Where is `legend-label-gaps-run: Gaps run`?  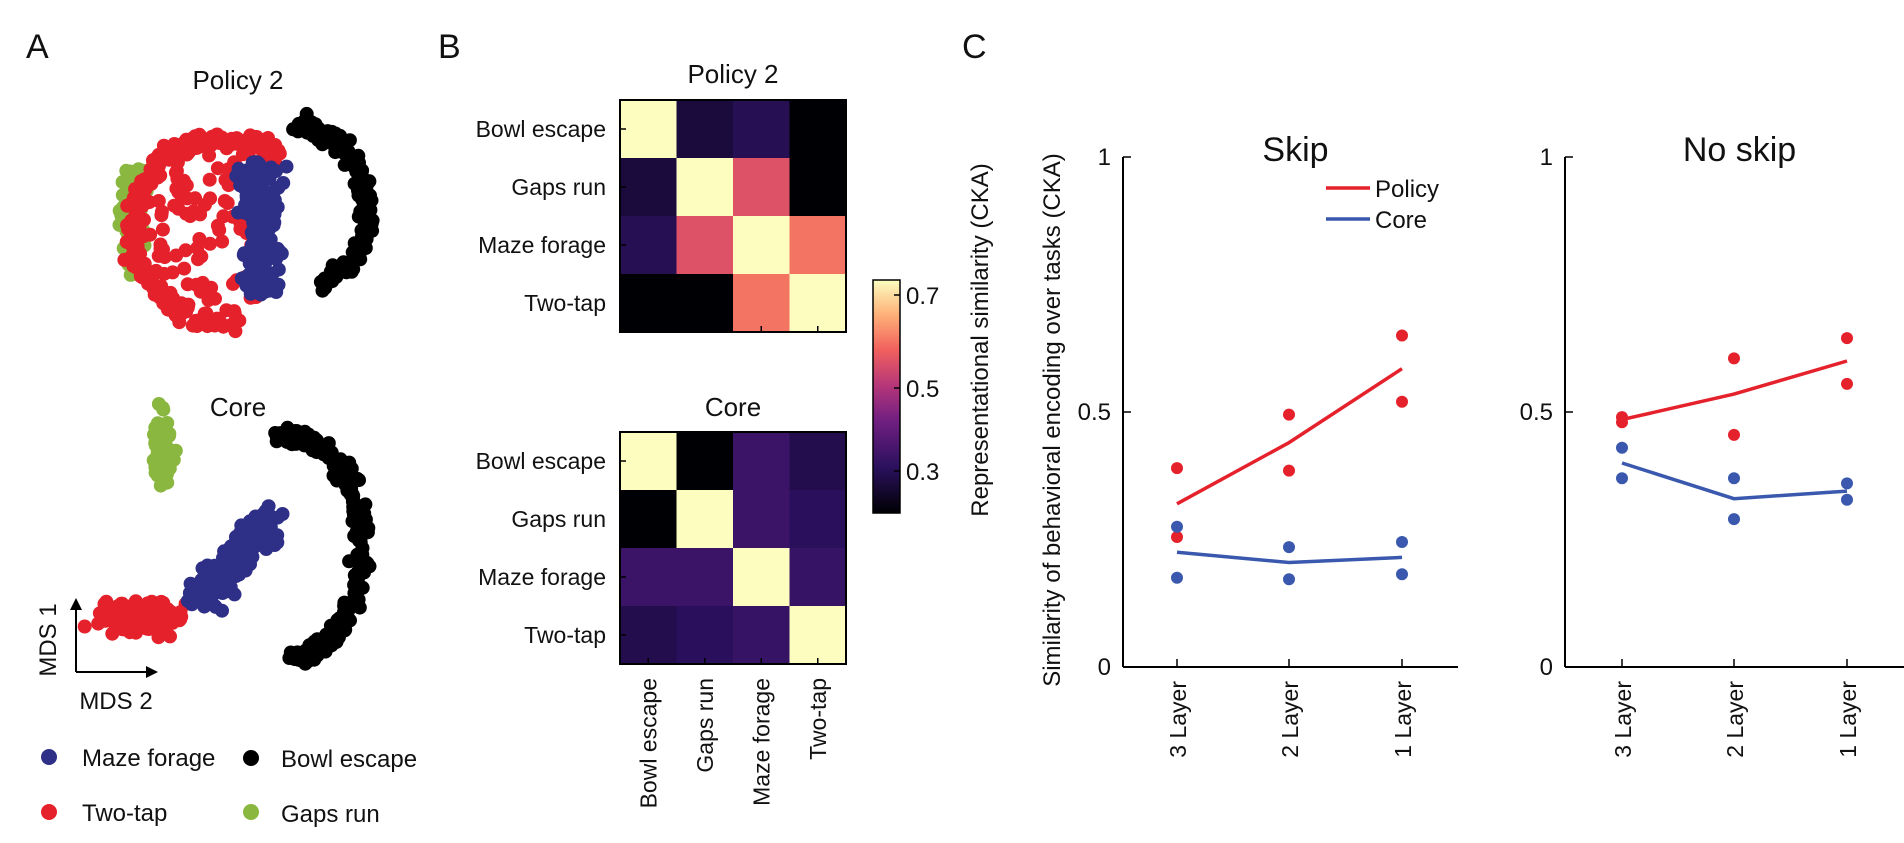
legend-label-gaps-run: Gaps run is located at coordinates (330, 814).